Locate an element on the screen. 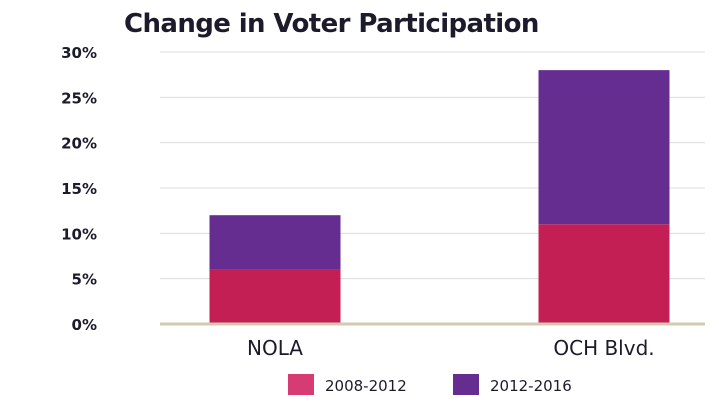  y-tick-label: 30% is located at coordinates (79, 53).